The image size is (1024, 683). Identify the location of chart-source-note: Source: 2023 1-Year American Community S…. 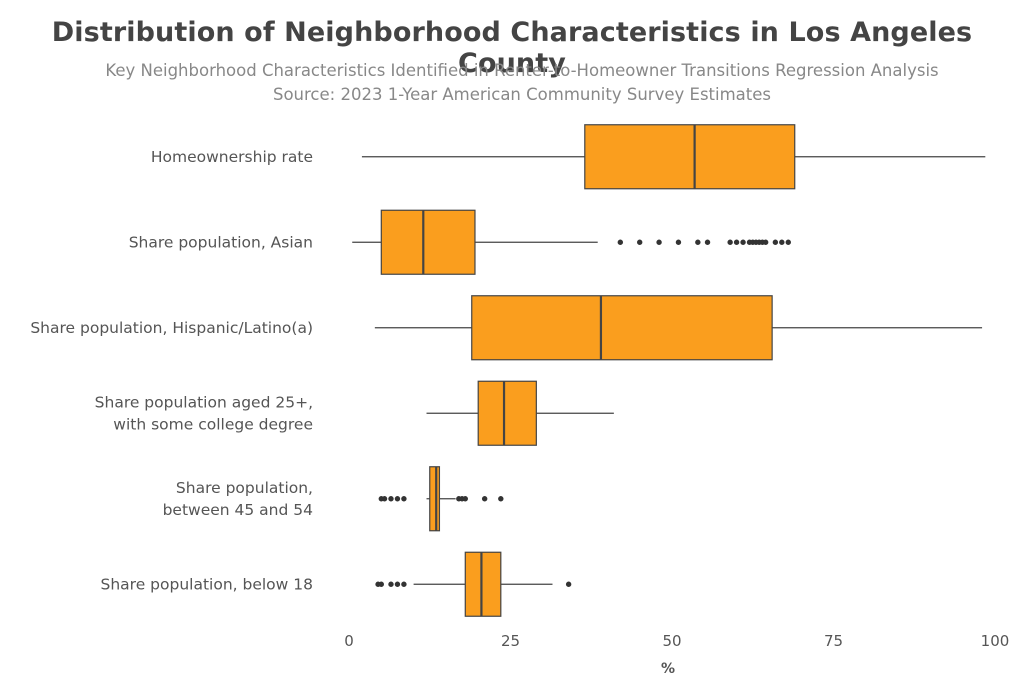
(521, 94).